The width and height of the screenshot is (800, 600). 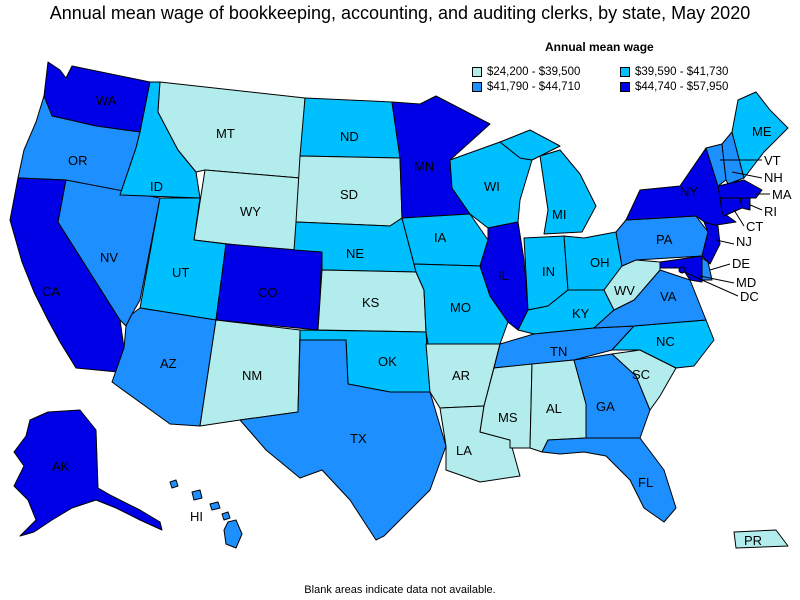 I want to click on state-label: WI, so click(x=492, y=186).